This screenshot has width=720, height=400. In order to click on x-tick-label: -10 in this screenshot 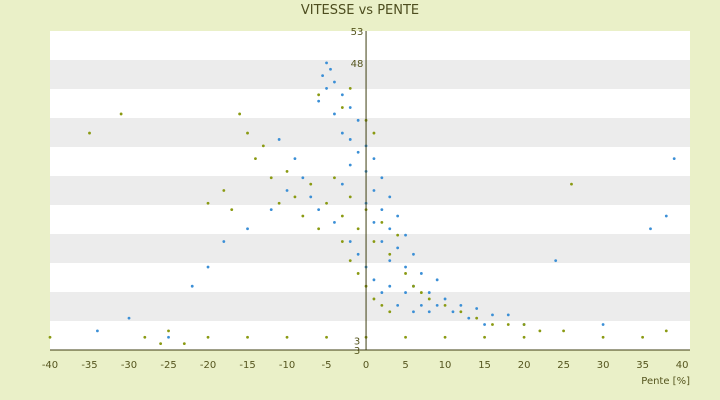, I will do `click(287, 365)`.